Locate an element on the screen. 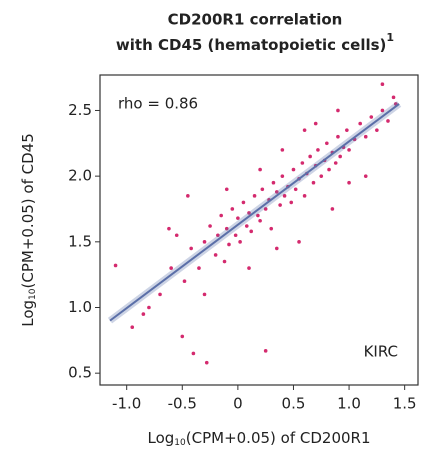 The image size is (438, 452). y-tick-label: 1.5 is located at coordinates (80, 241).